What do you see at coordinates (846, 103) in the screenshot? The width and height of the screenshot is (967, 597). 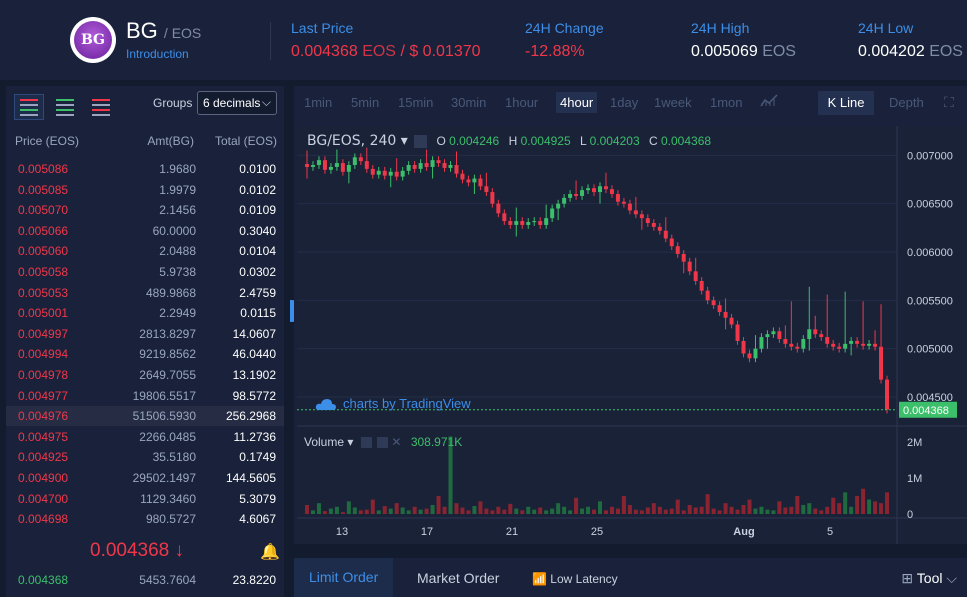 I see `kline-tab: K Line` at bounding box center [846, 103].